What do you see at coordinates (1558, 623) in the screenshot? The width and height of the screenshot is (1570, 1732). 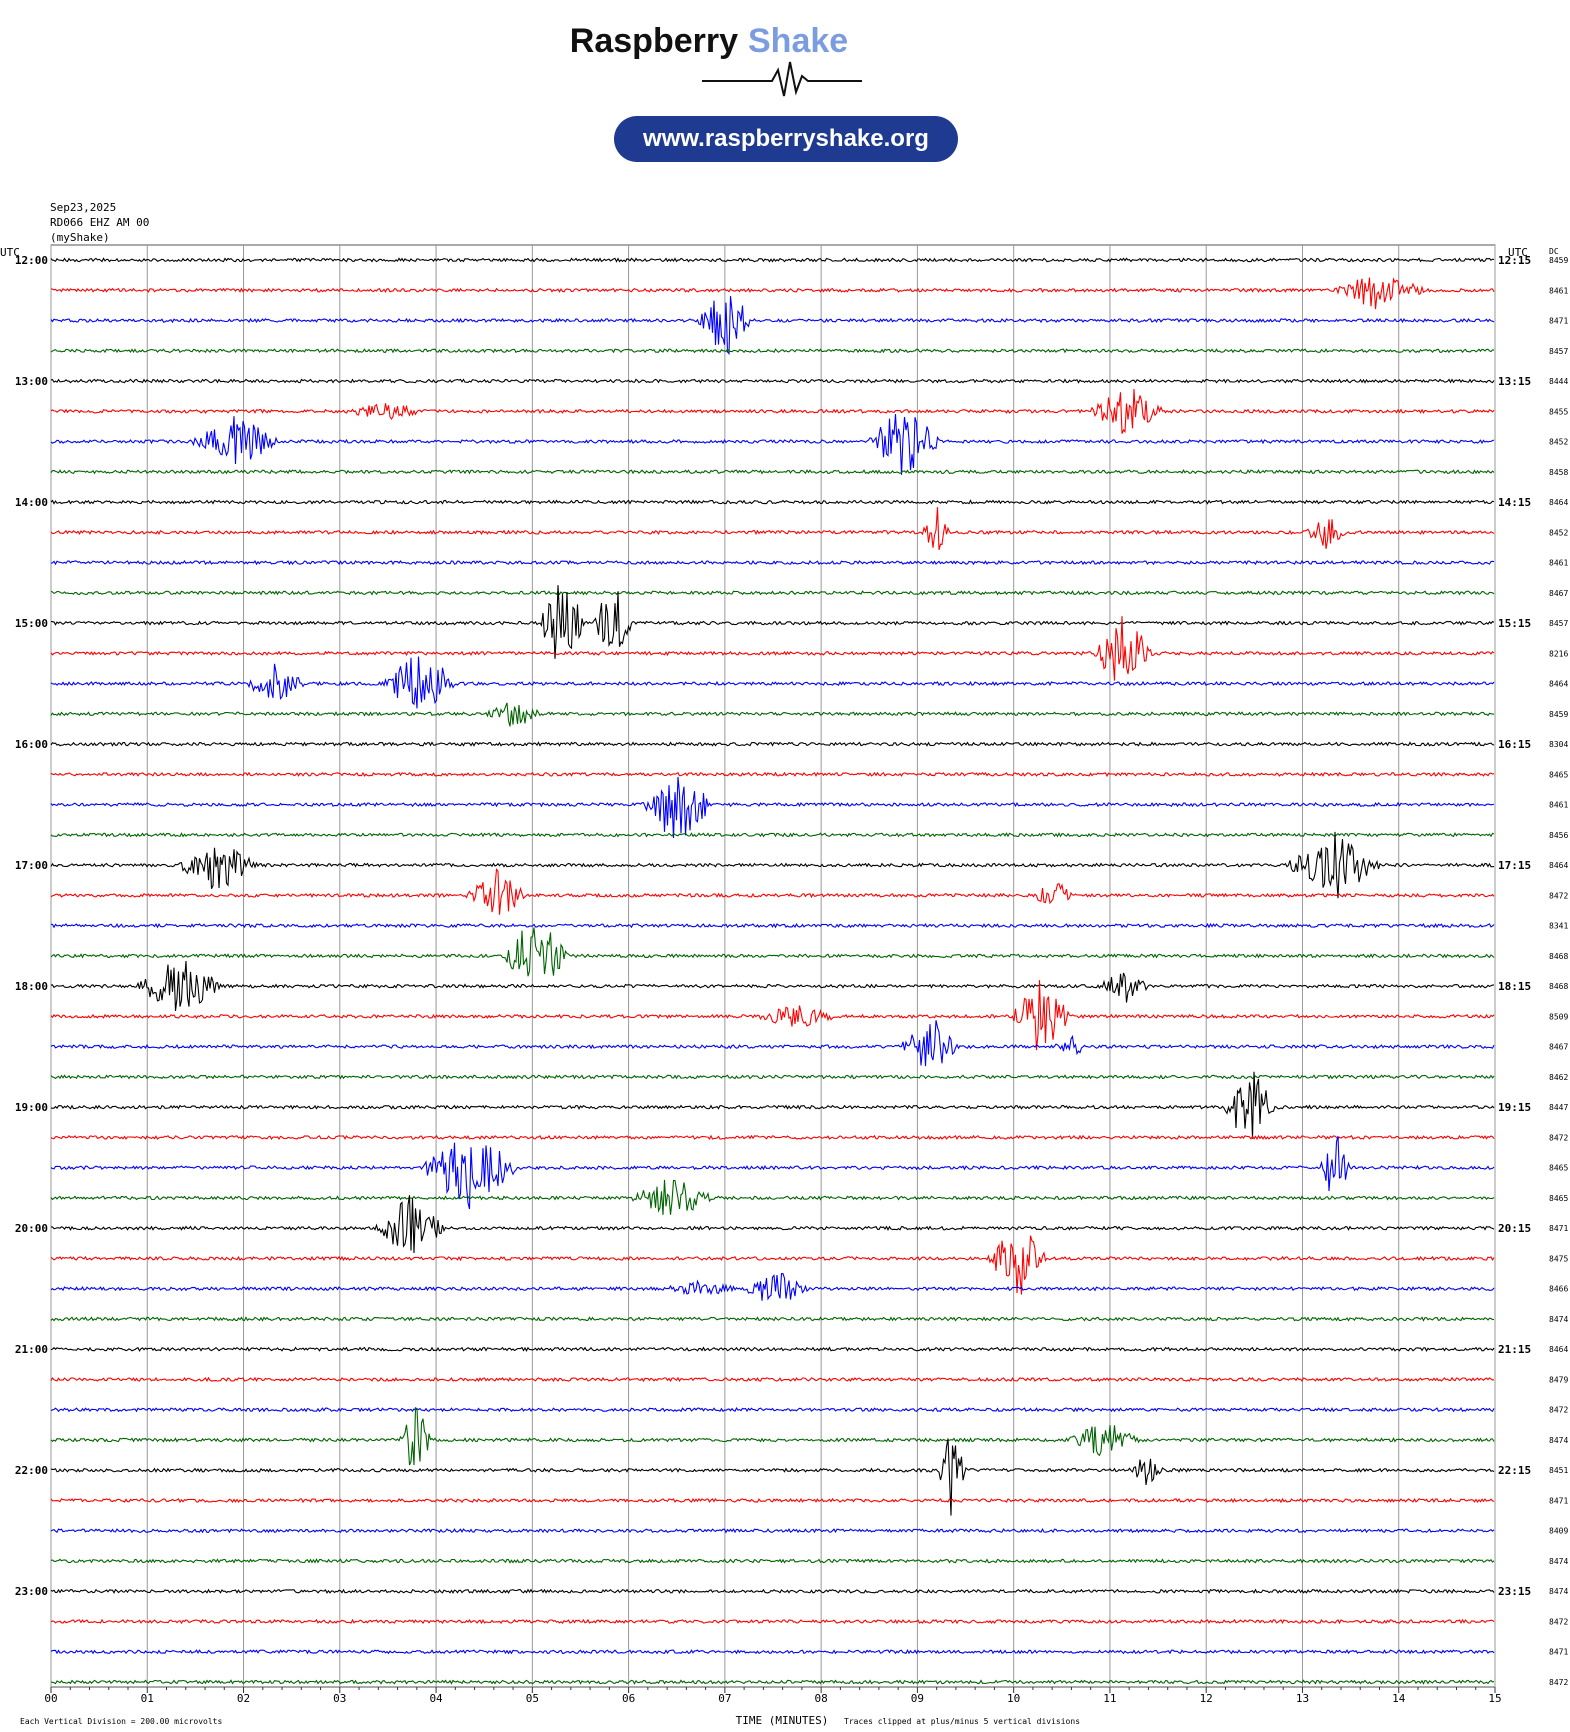 I see `dc-value: 8457` at bounding box center [1558, 623].